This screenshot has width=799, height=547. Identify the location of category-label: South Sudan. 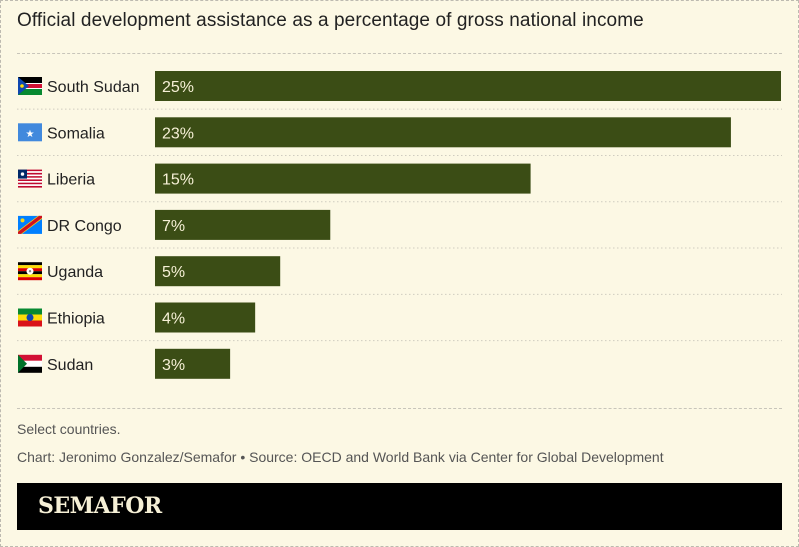
(93, 87).